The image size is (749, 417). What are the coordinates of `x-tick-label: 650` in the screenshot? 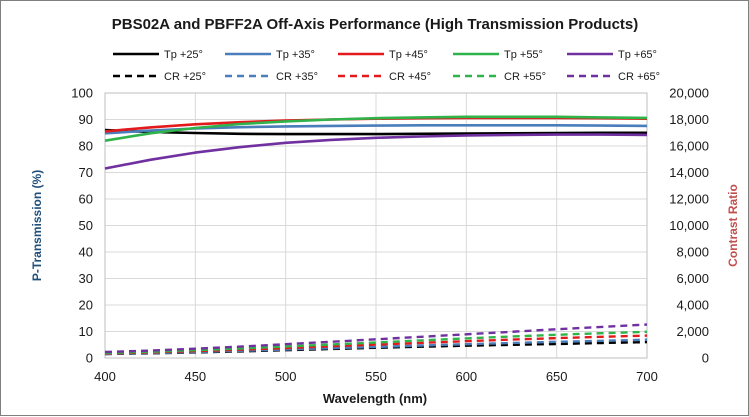 It's located at (557, 376).